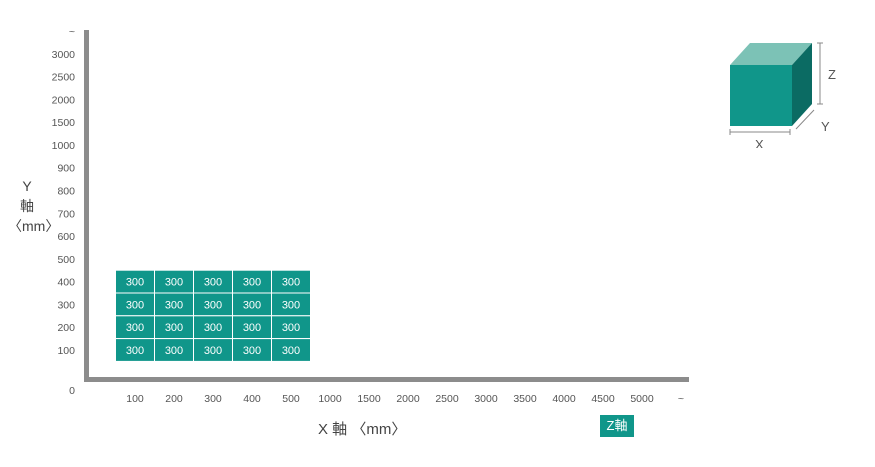 This screenshot has height=467, width=875. Describe the element at coordinates (825, 126) in the screenshot. I see `cube-y-label: Y` at that location.